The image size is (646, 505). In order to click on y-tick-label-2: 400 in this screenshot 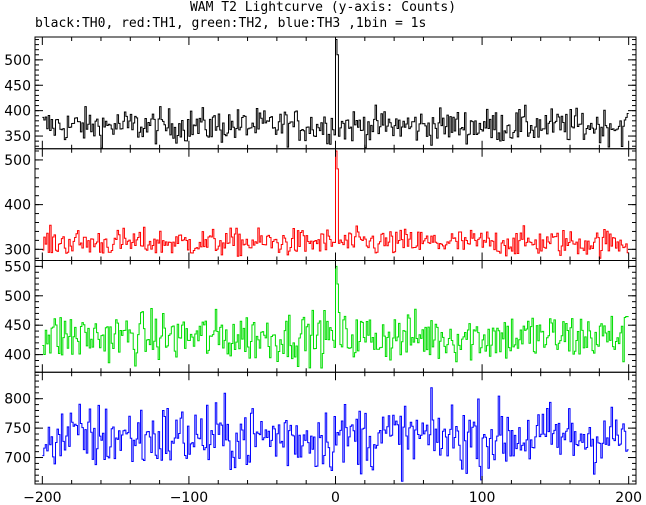, I will do `click(17, 356)`.